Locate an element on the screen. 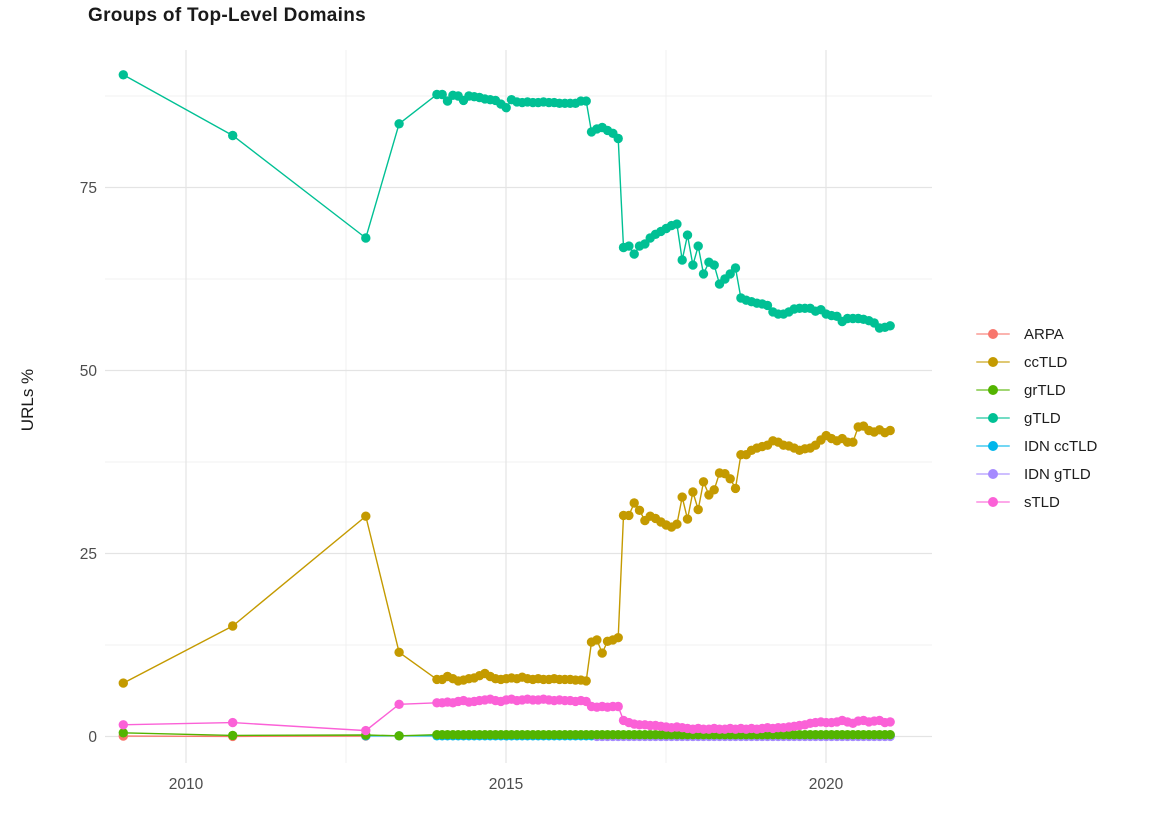  y-tick-label: 0 is located at coordinates (92, 737).